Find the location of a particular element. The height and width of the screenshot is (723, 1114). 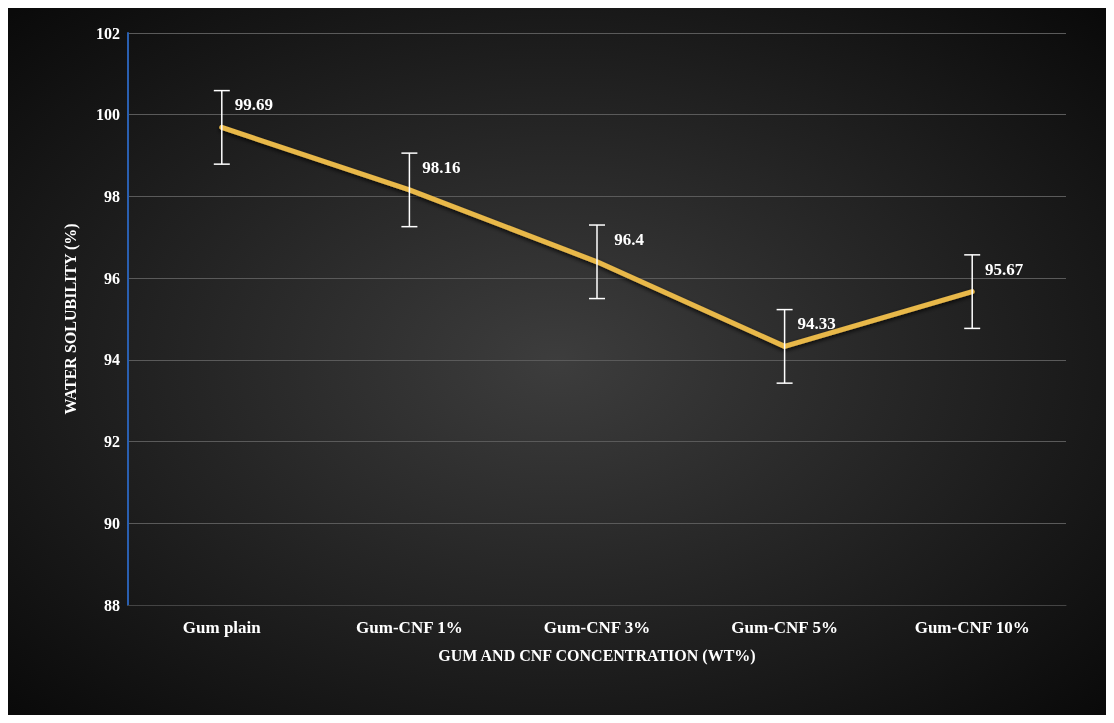

y-tick-label: 92 is located at coordinates (112, 442).